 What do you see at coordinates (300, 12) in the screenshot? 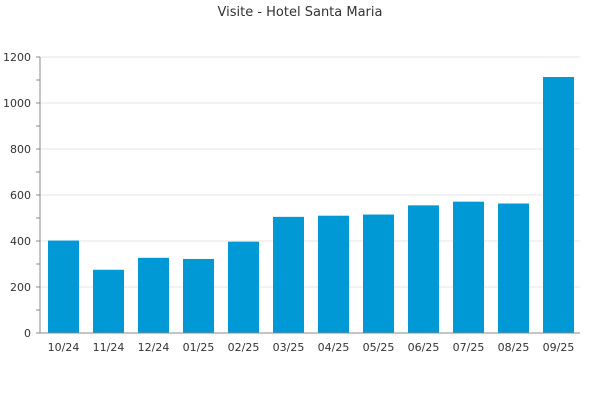
I see `chart-title: Visite - Hotel Santa Maria` at bounding box center [300, 12].